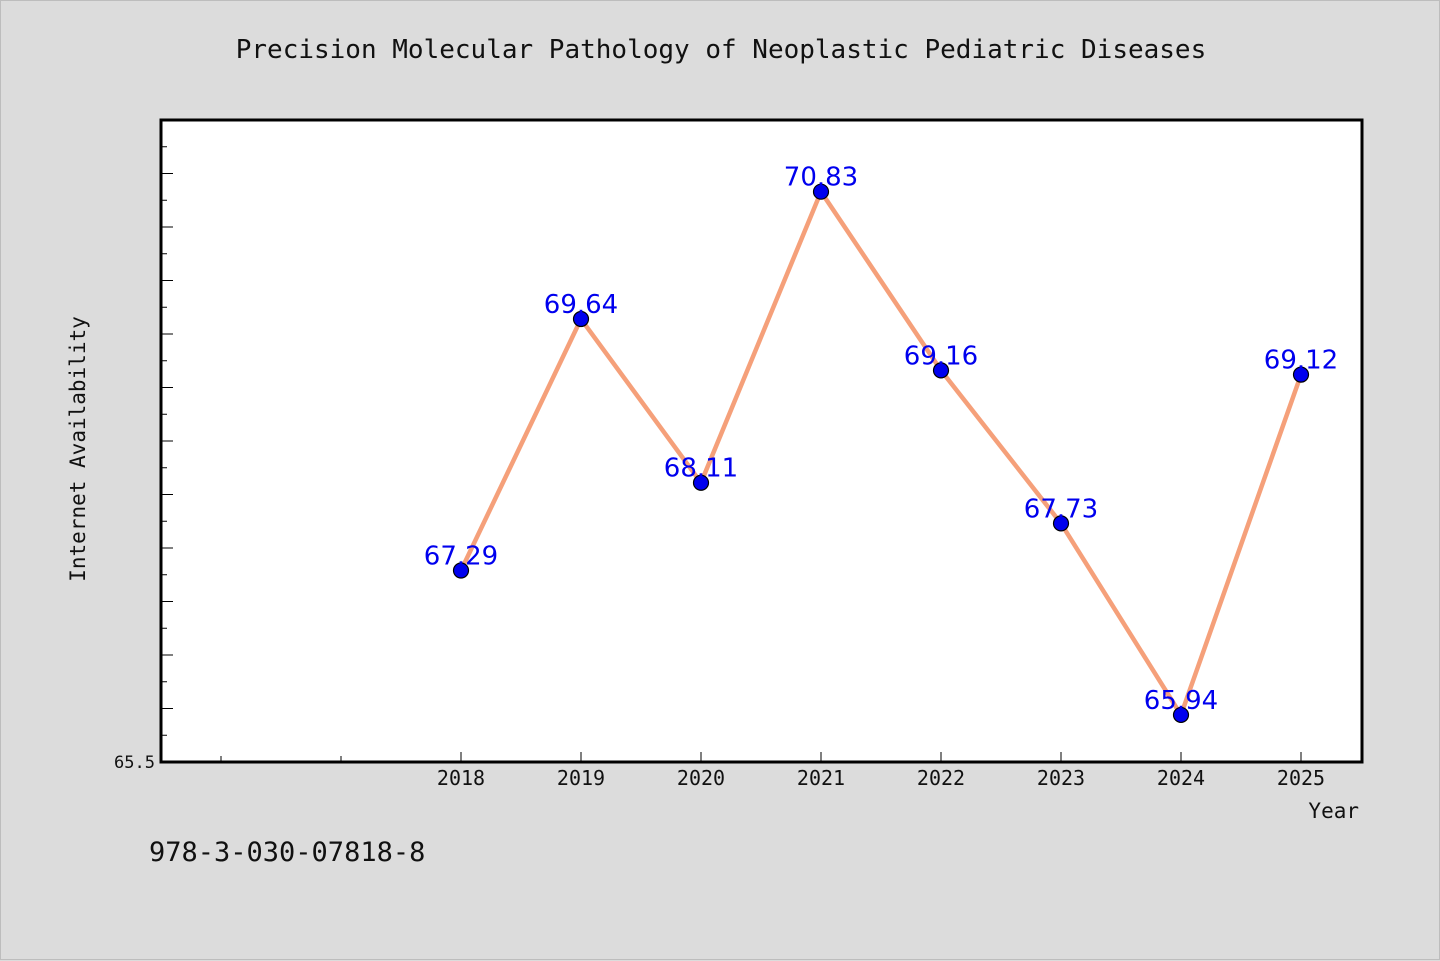  What do you see at coordinates (941, 778) in the screenshot?
I see `x-tick-label: 2022` at bounding box center [941, 778].